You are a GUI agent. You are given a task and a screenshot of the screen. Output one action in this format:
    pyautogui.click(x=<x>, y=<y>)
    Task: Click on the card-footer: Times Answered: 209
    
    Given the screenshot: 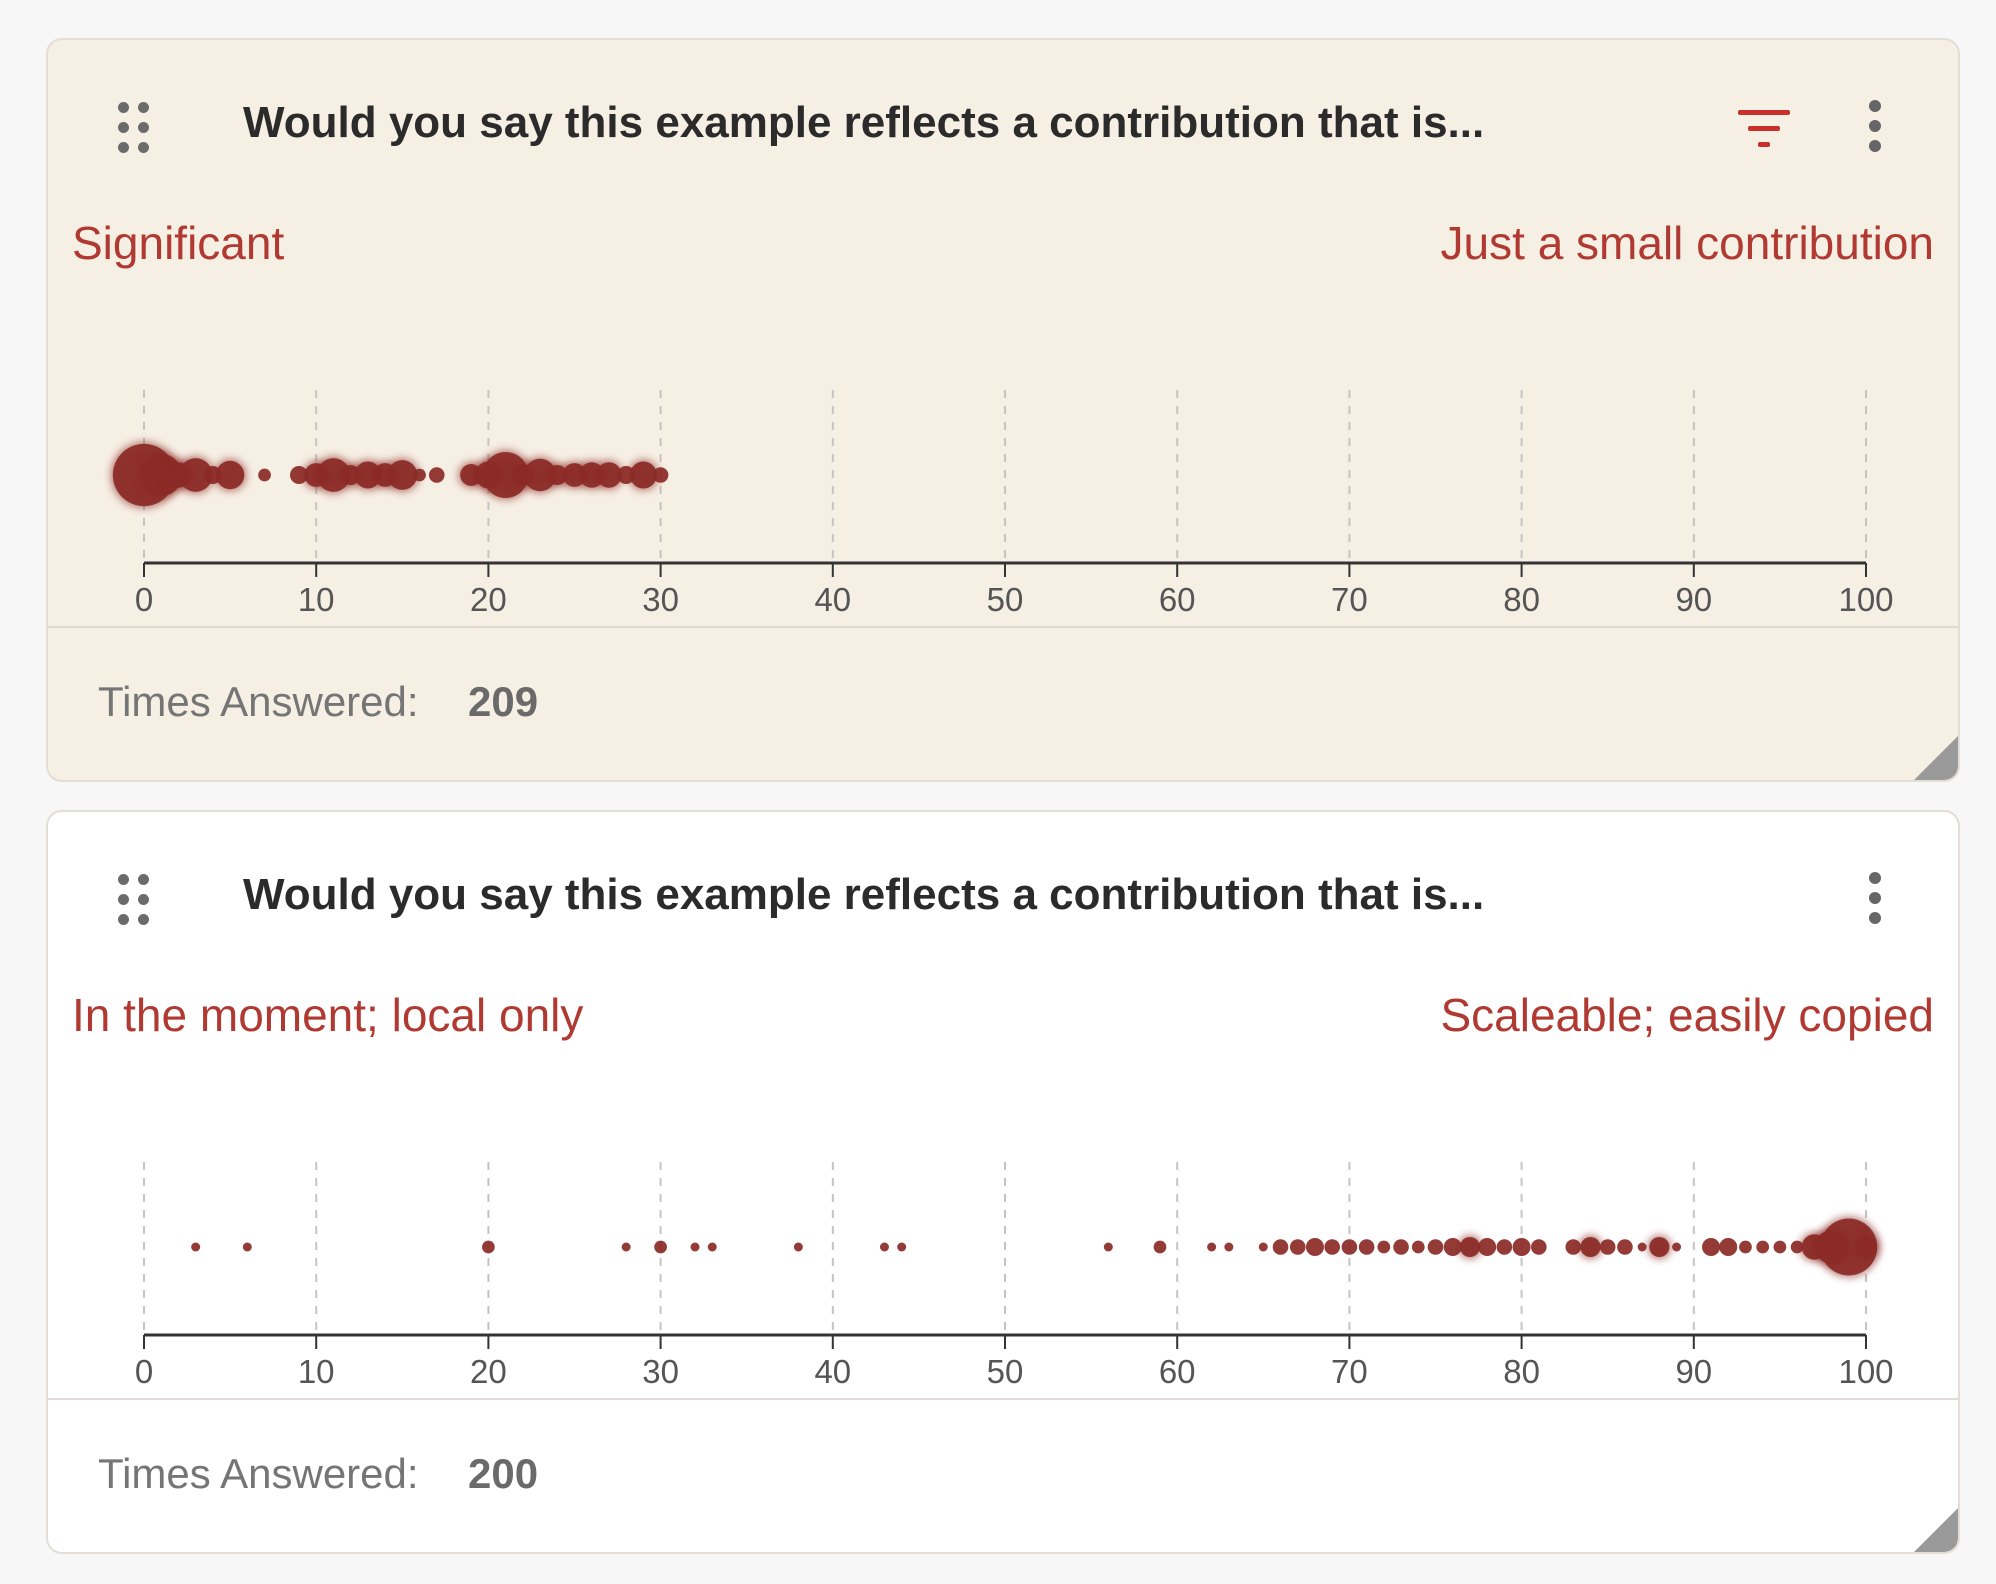 What is the action you would take?
    pyautogui.click(x=1003, y=703)
    